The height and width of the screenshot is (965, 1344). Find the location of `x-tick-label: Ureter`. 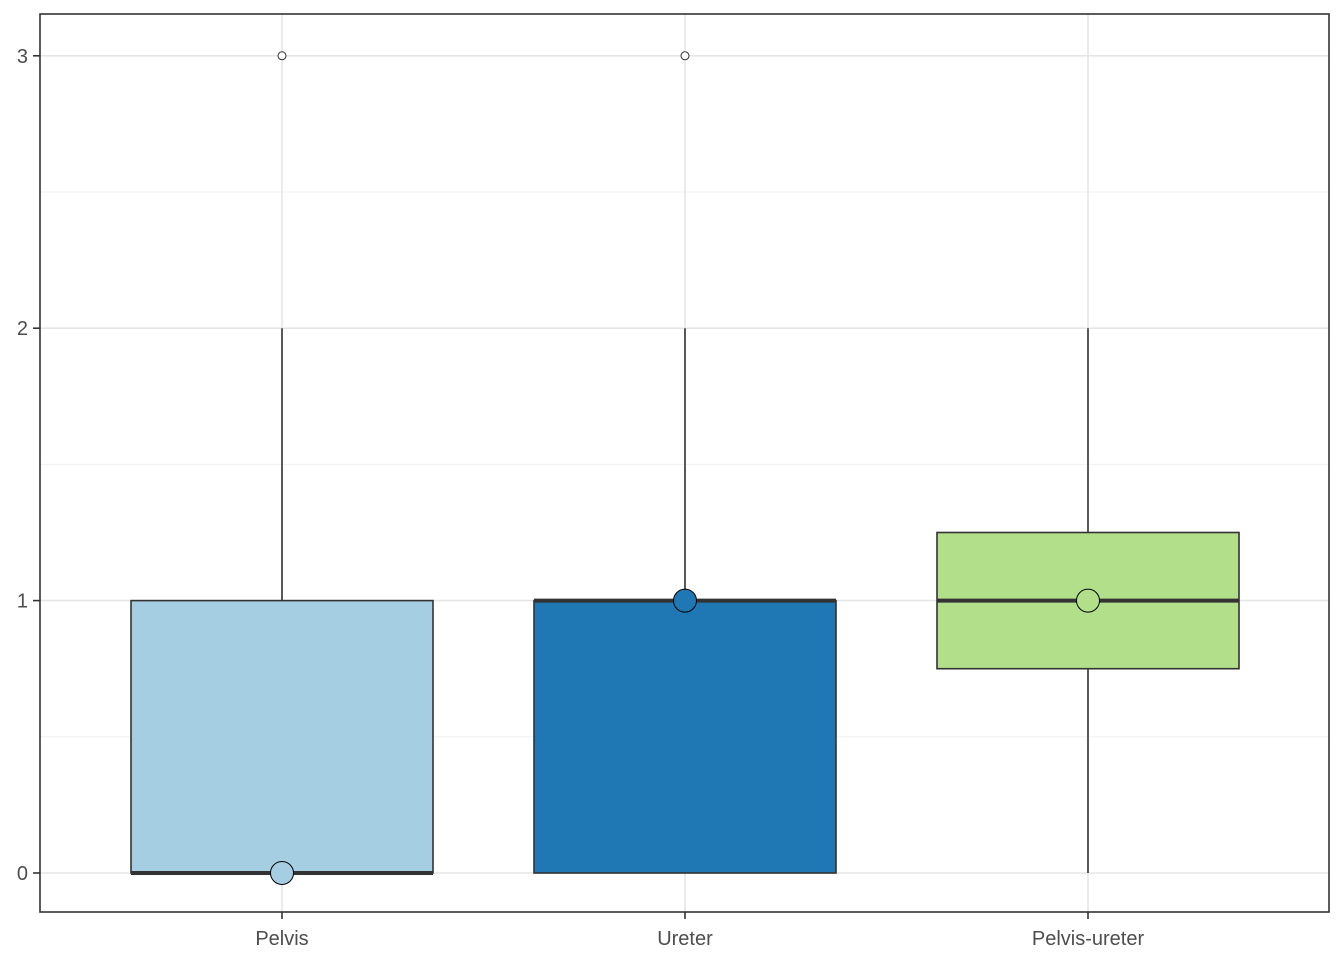

x-tick-label: Ureter is located at coordinates (685, 939).